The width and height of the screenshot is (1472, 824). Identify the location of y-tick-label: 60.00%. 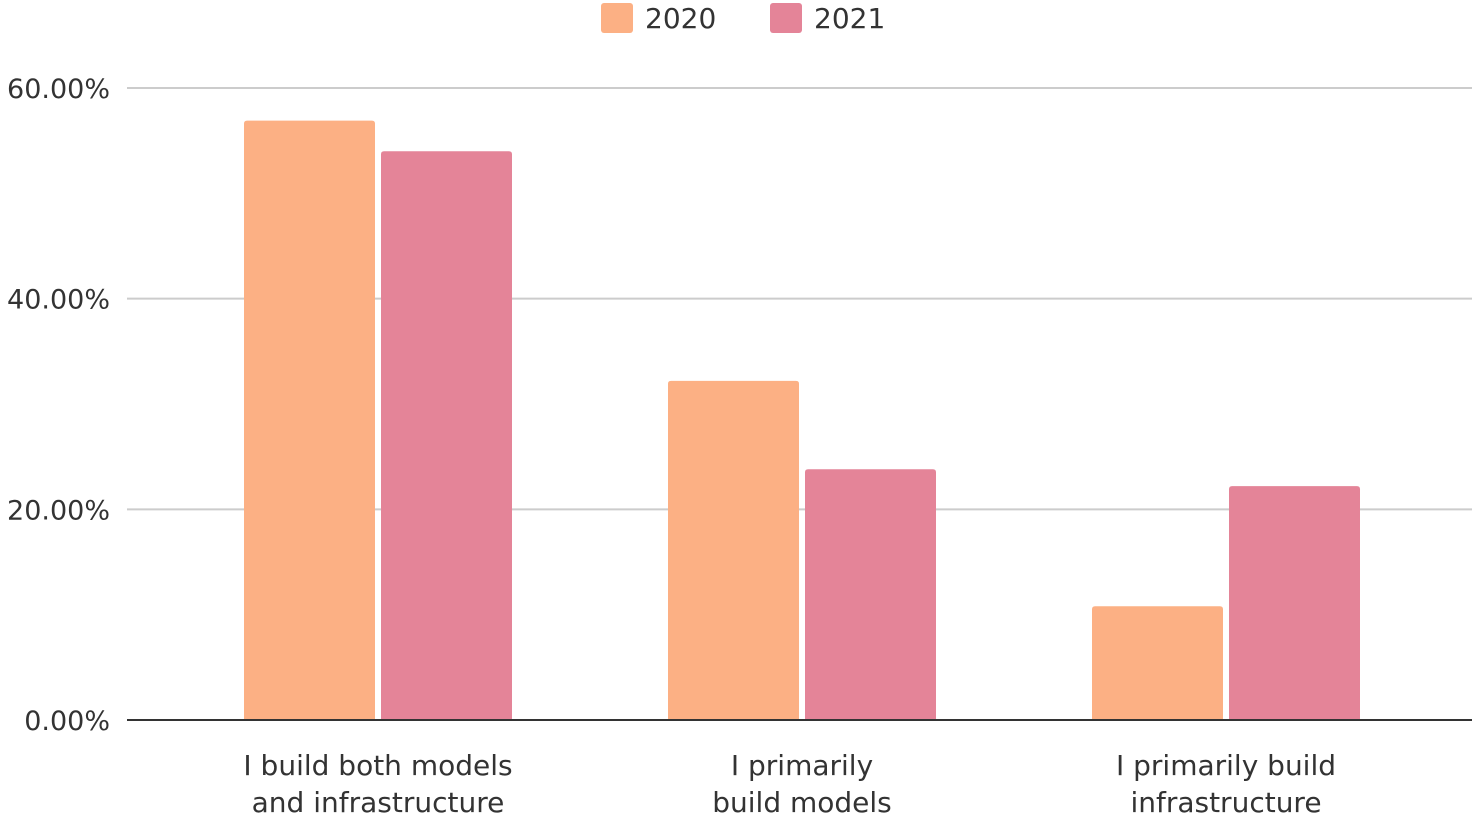
(58, 89).